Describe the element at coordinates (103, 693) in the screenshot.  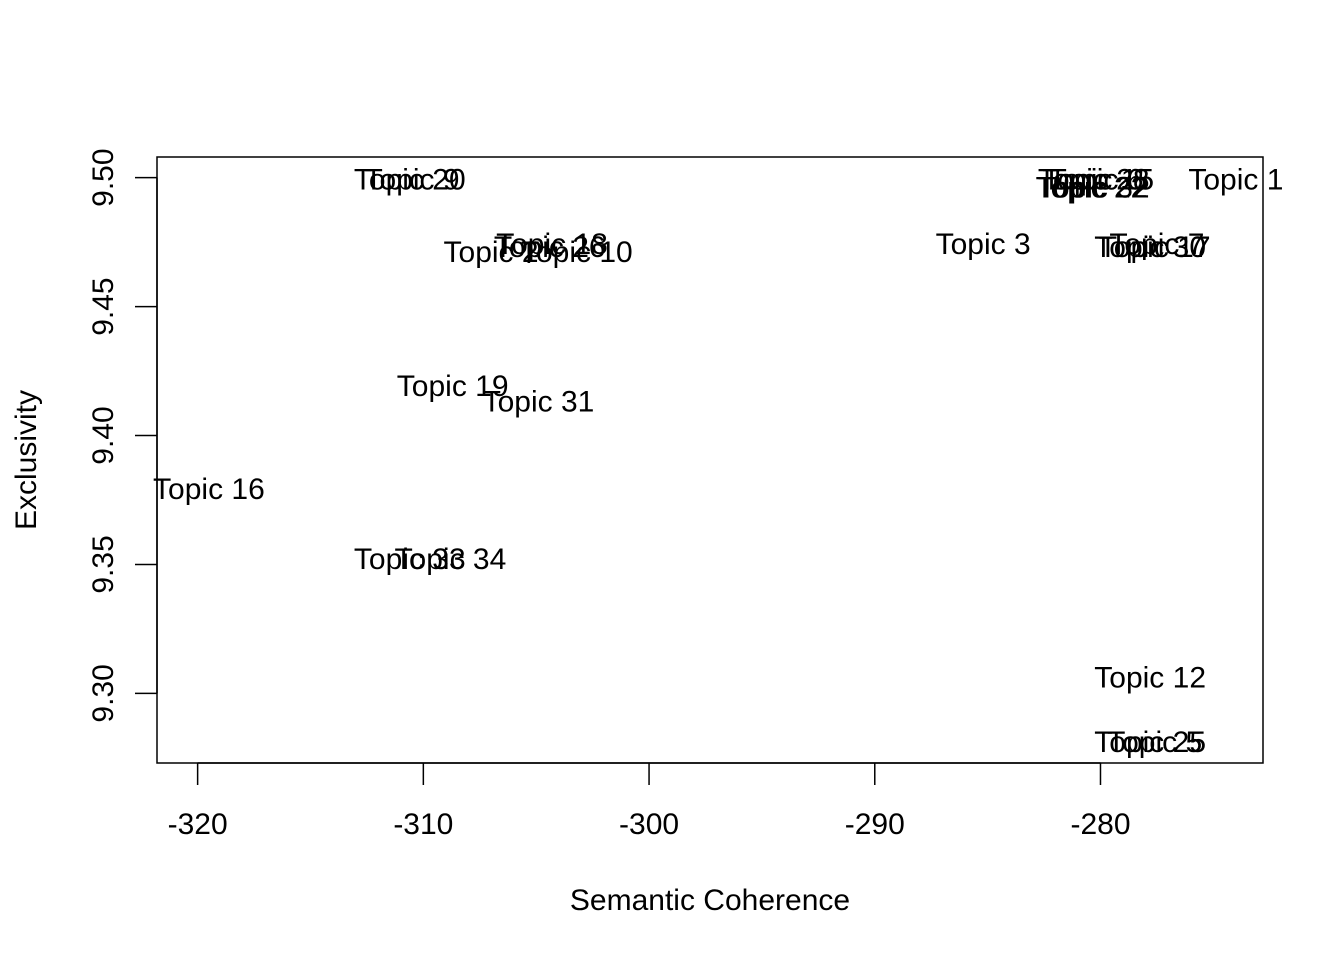
I see `y-tick-label: 9.30` at that location.